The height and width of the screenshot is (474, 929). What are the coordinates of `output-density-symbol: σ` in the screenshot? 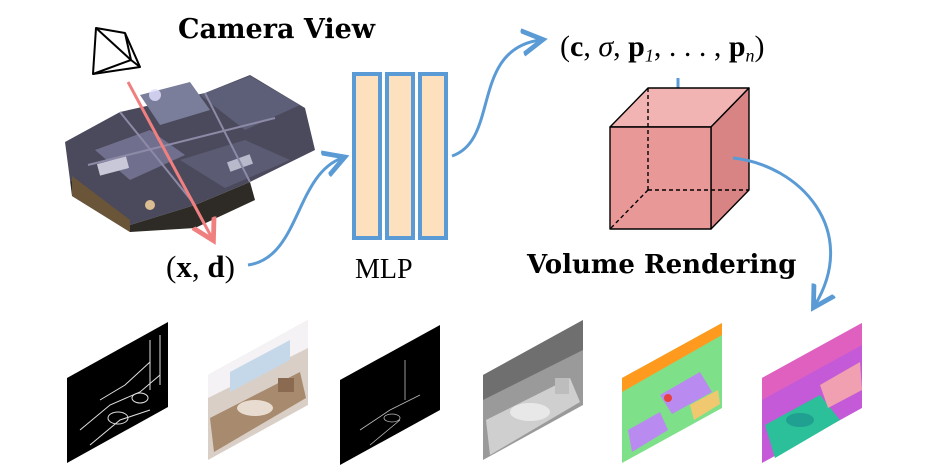 It's located at (606, 46).